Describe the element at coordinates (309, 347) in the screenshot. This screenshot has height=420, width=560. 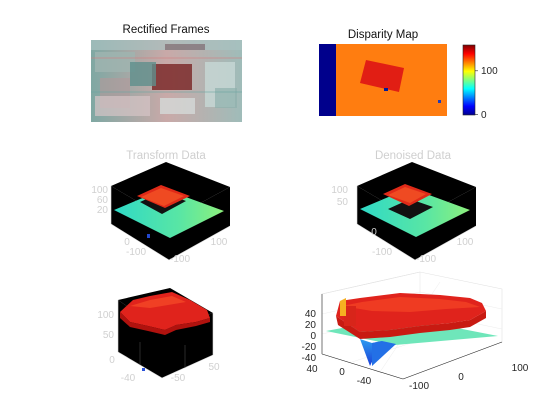
I see `z-tick-label: -20` at that location.